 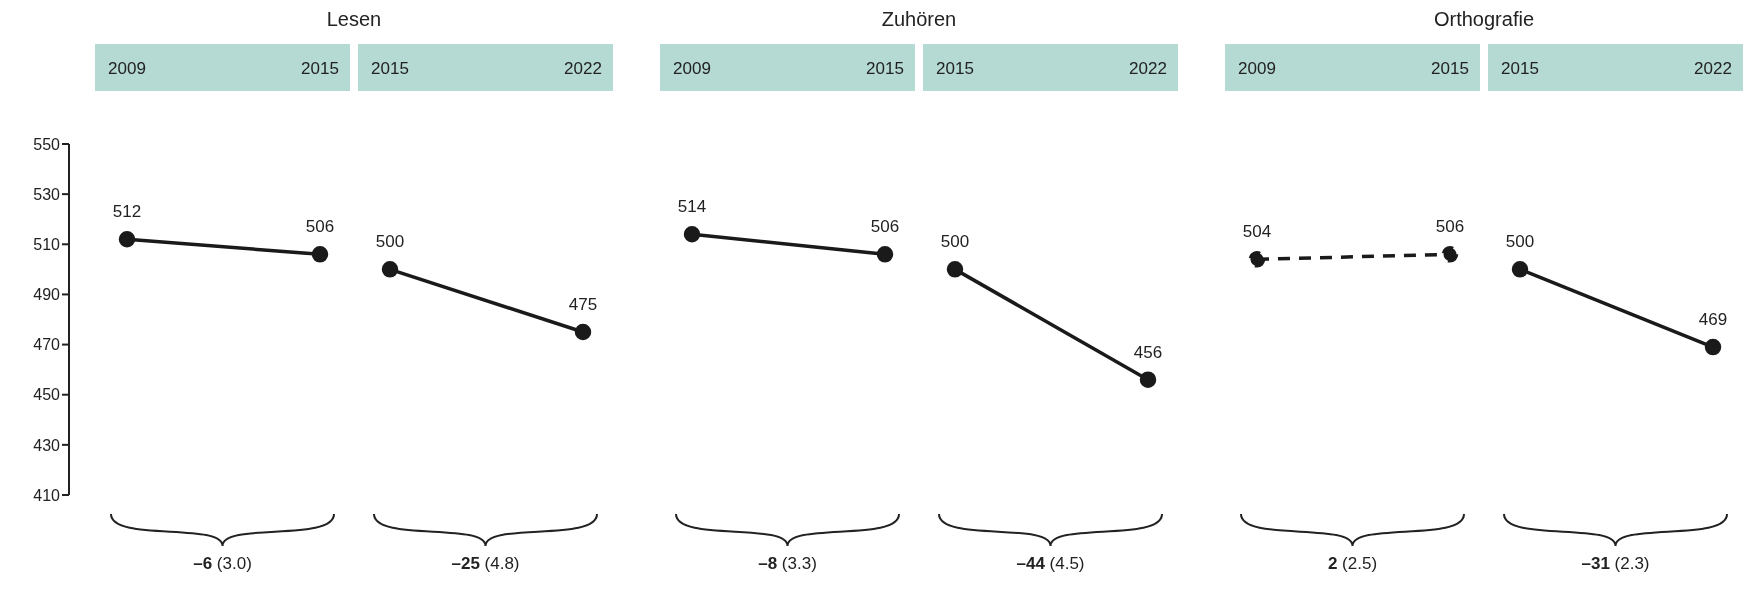 I want to click on y-tick-label: 490, so click(x=47, y=295).